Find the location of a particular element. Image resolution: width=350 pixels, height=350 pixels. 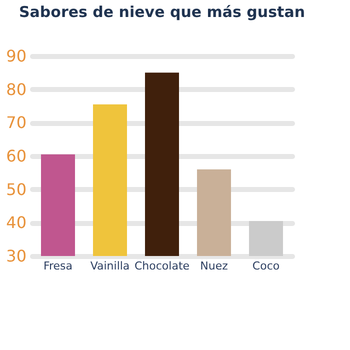

y-tick-label: 50 is located at coordinates (16, 189).